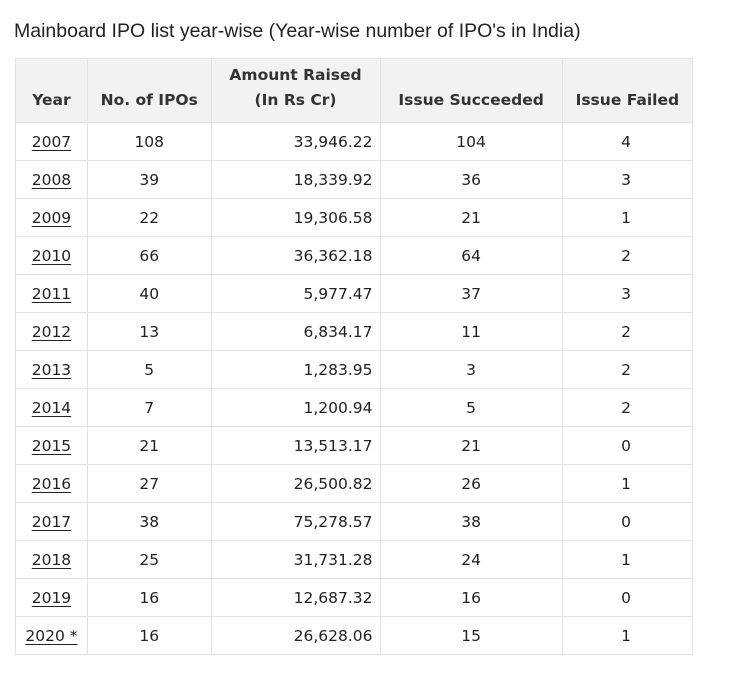 This screenshot has height=682, width=730. I want to click on cell-amount: 36,362.18, so click(295, 255).